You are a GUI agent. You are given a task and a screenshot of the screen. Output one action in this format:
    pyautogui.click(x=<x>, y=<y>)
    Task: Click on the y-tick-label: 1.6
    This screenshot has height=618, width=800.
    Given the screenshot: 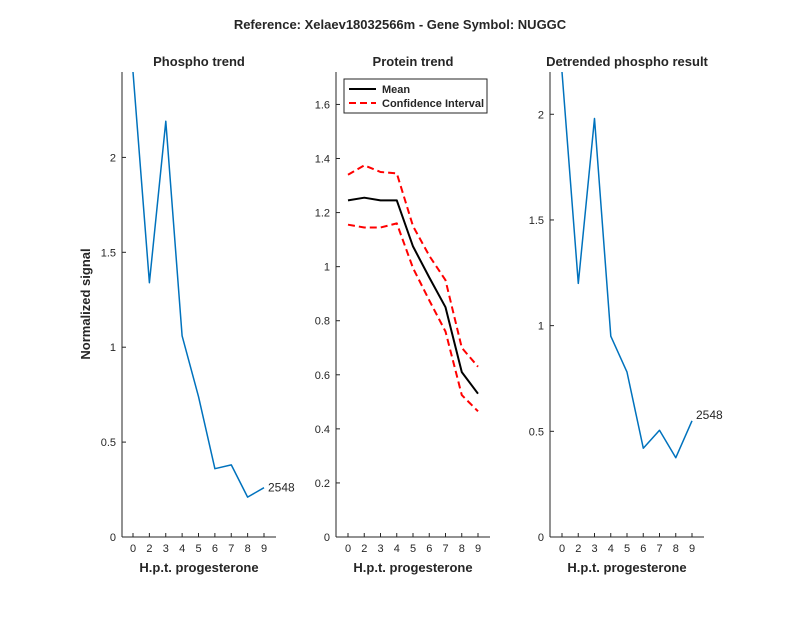 What is the action you would take?
    pyautogui.click(x=322, y=105)
    